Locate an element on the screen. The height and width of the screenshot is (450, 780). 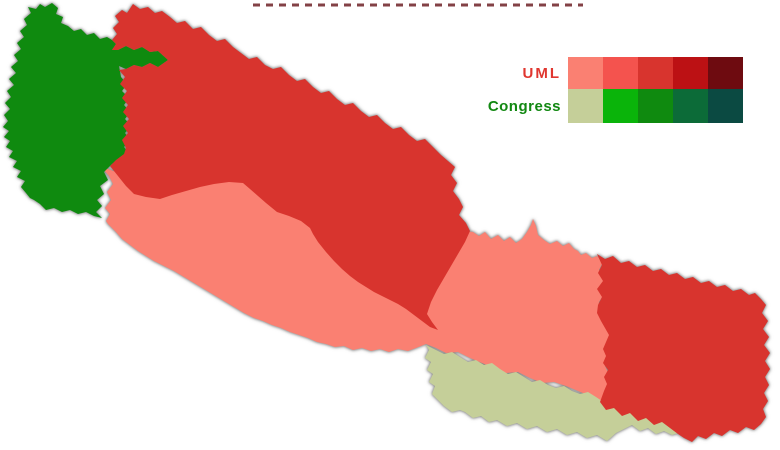
province-region-far-west is located at coordinates (85, 110).